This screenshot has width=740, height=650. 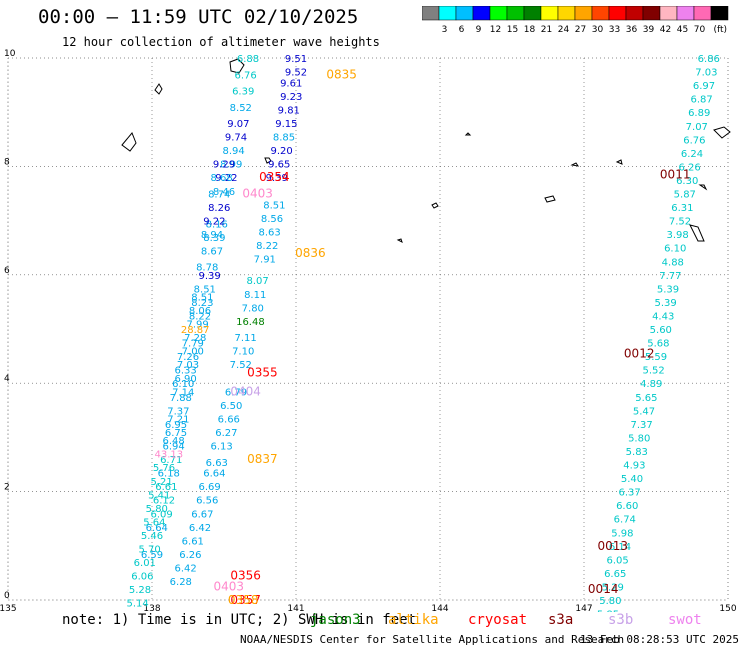 What do you see at coordinates (202, 297) in the screenshot?
I see `wave-height-value: 8.51` at bounding box center [202, 297].